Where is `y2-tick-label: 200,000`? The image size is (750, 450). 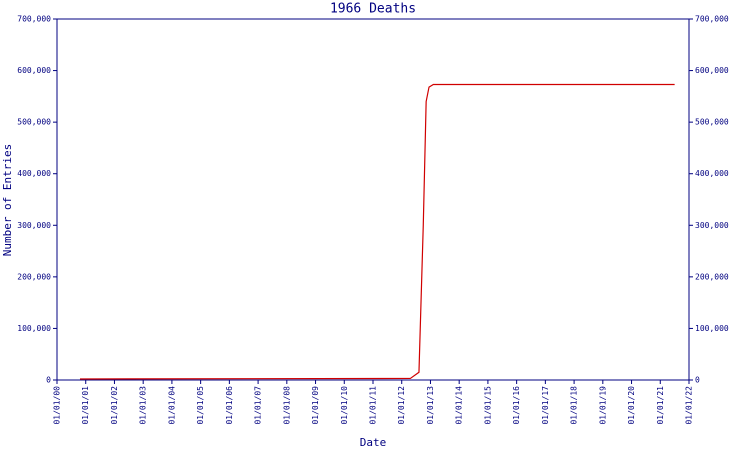 y2-tick-label: 200,000 is located at coordinates (712, 276).